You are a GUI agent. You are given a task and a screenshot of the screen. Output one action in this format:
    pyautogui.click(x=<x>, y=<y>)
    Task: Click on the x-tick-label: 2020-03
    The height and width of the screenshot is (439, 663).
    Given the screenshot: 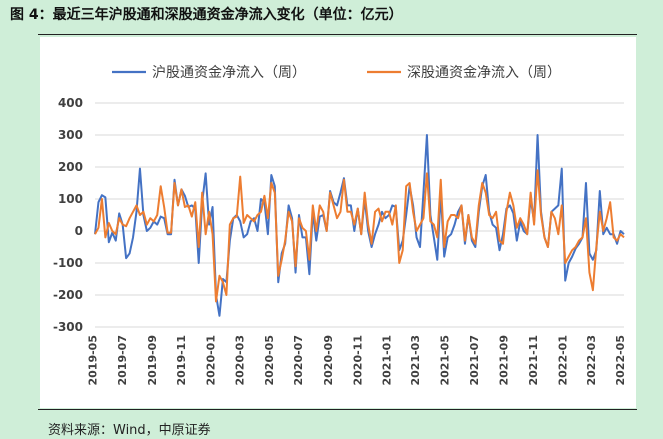 What is the action you would take?
    pyautogui.click(x=239, y=360)
    